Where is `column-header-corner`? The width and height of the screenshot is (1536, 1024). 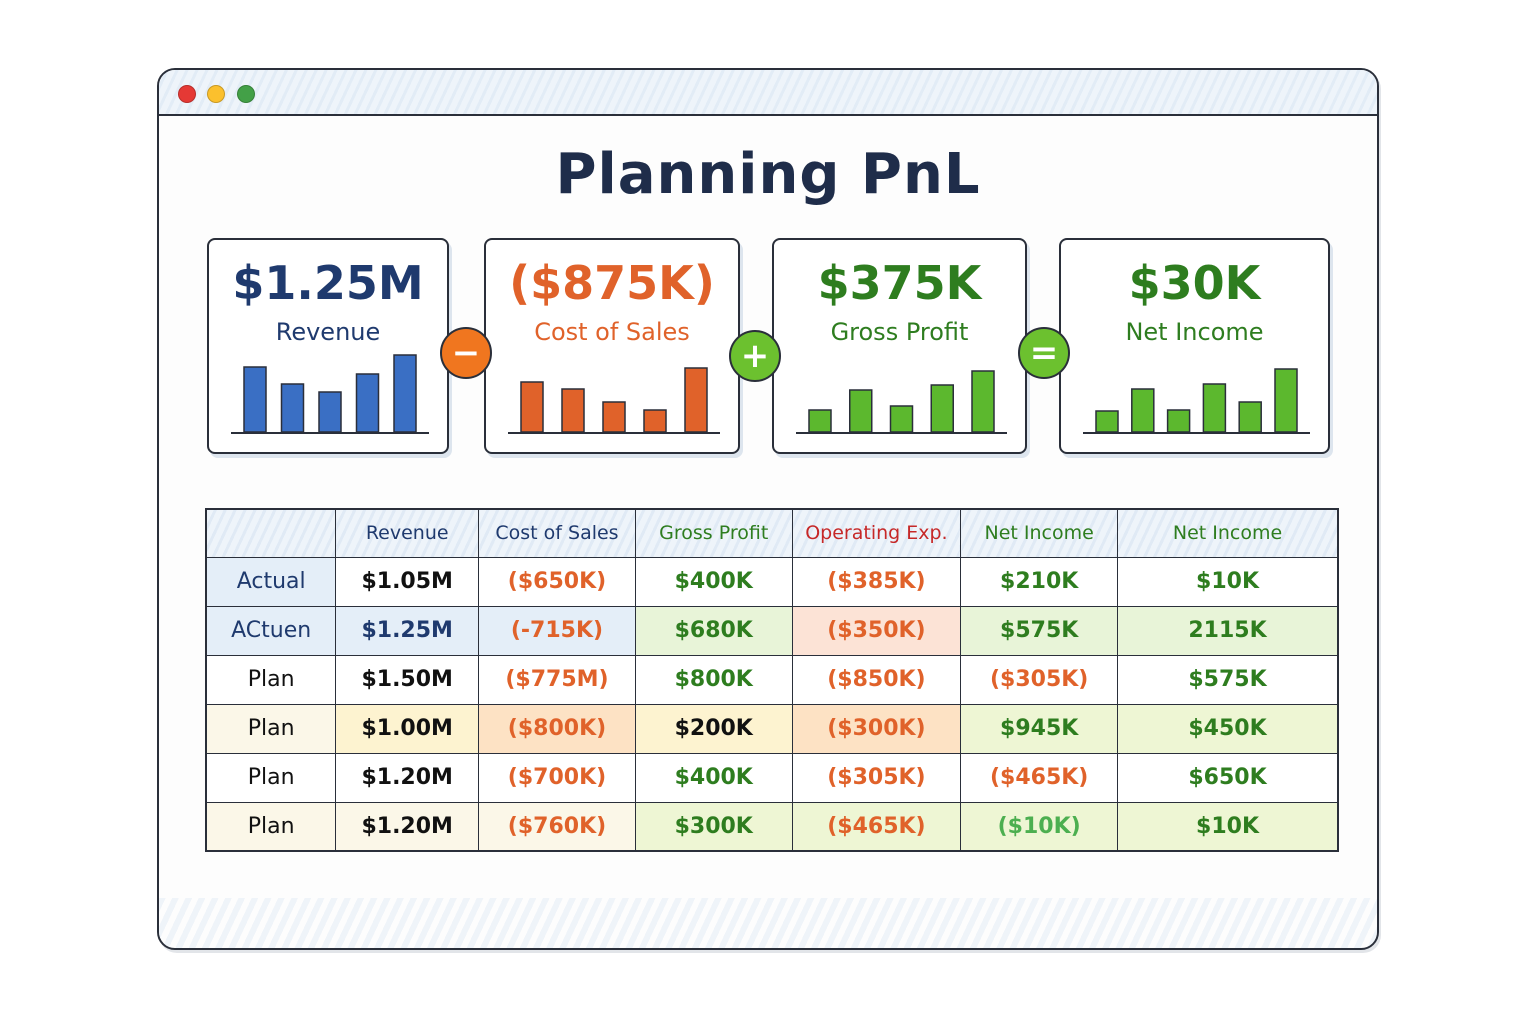 column-header-corner is located at coordinates (271, 533).